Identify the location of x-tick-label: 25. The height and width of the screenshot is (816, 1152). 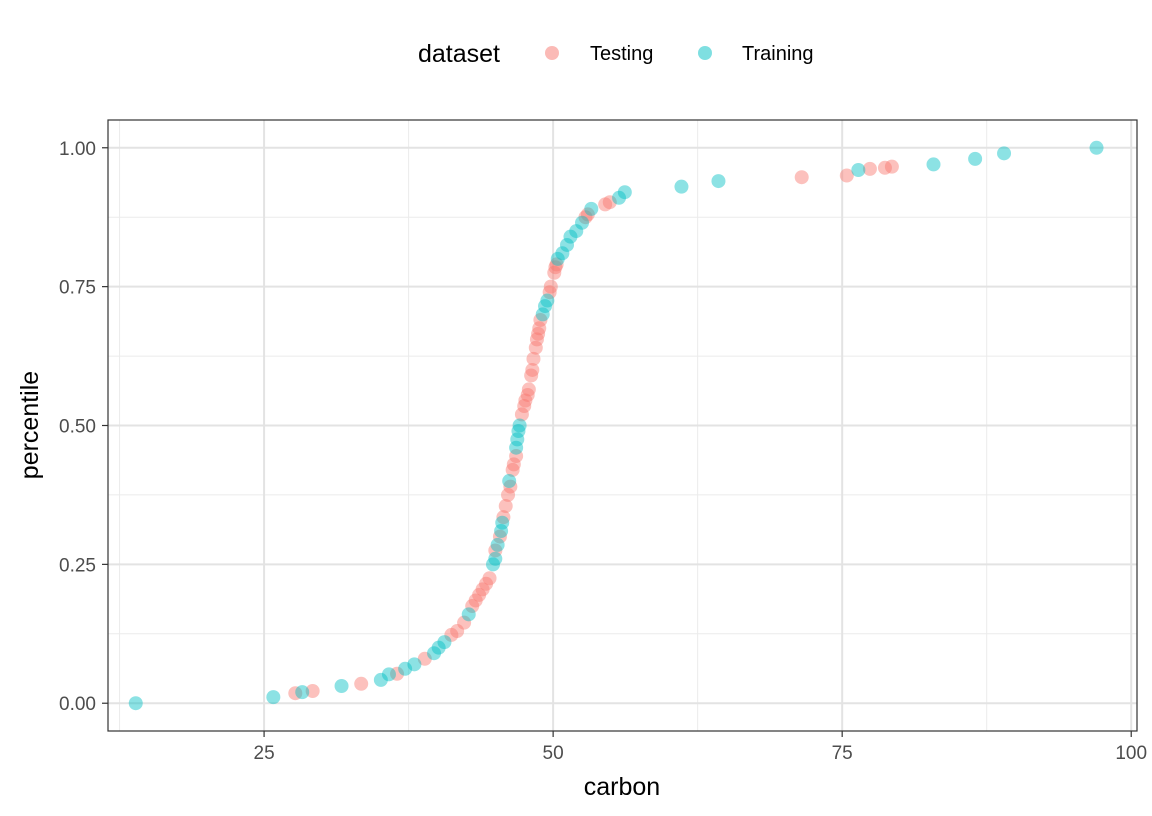
(264, 753).